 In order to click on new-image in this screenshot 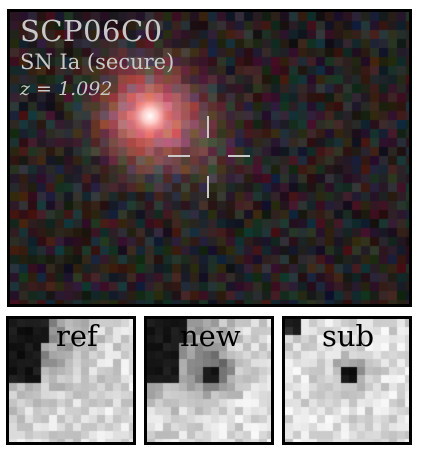, I will do `click(209, 380)`.